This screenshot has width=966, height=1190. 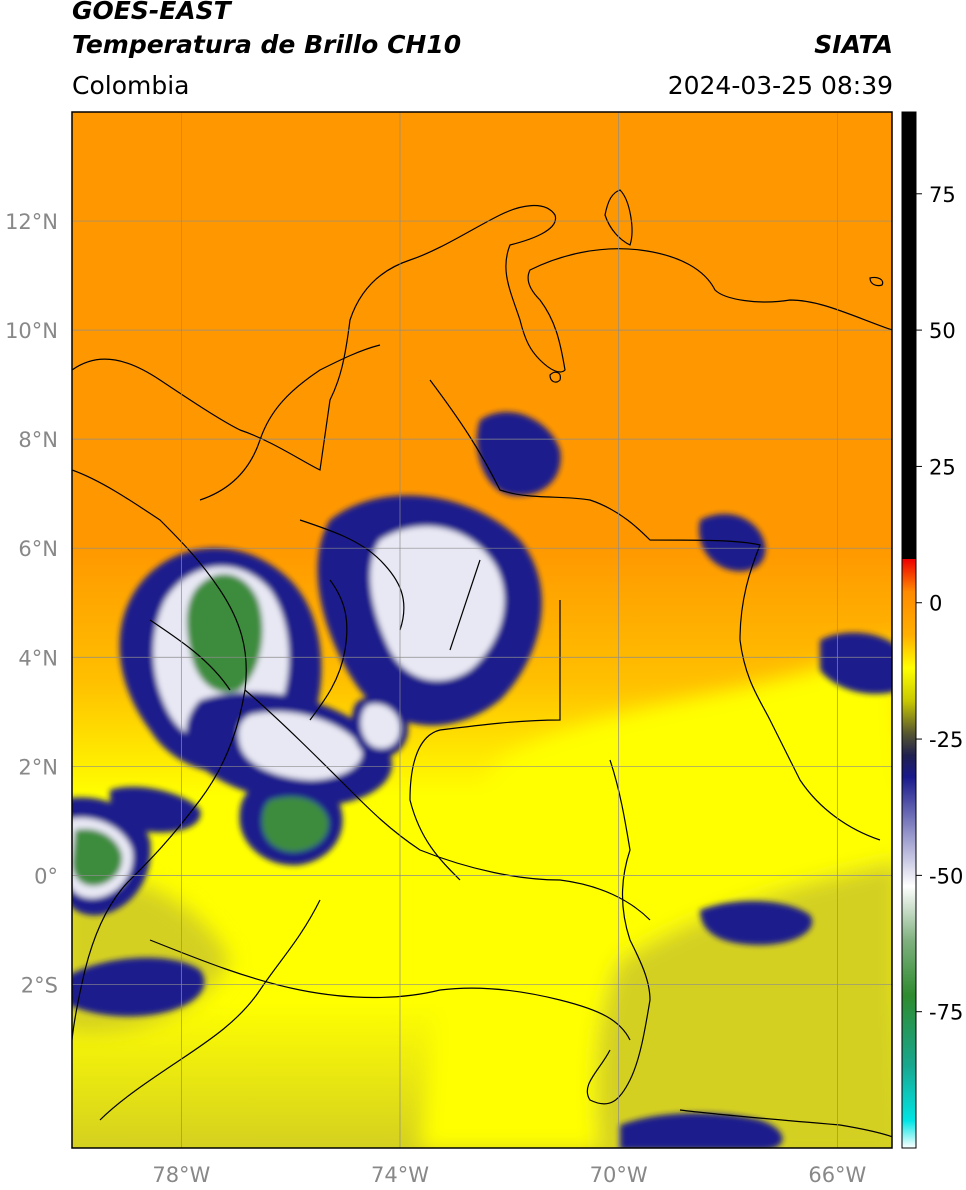 What do you see at coordinates (942, 195) in the screenshot?
I see `colorbar-tick-label: 75` at bounding box center [942, 195].